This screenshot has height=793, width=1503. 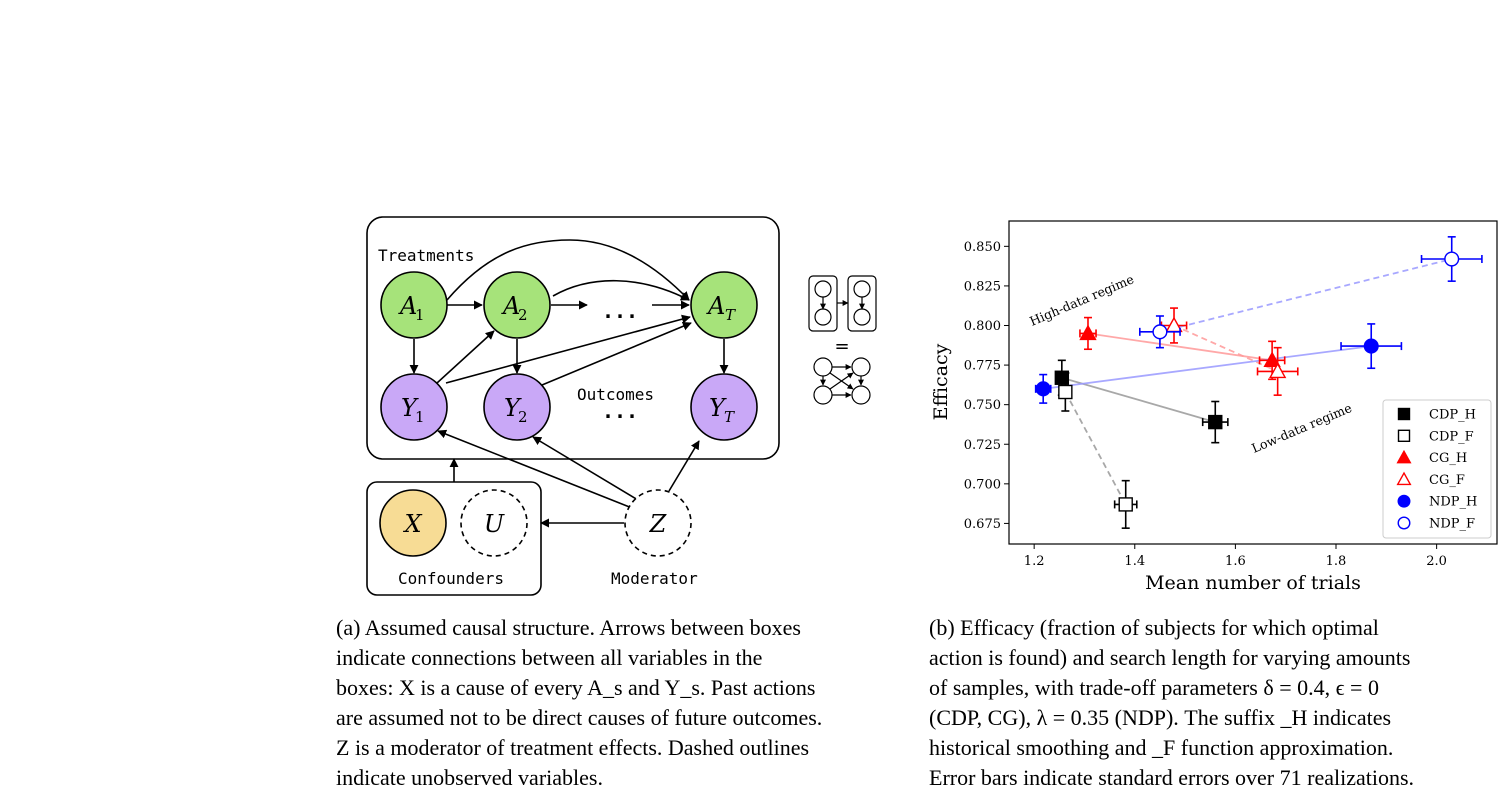 What do you see at coordinates (1095, 448) in the screenshot?
I see `CDP_F-connector` at bounding box center [1095, 448].